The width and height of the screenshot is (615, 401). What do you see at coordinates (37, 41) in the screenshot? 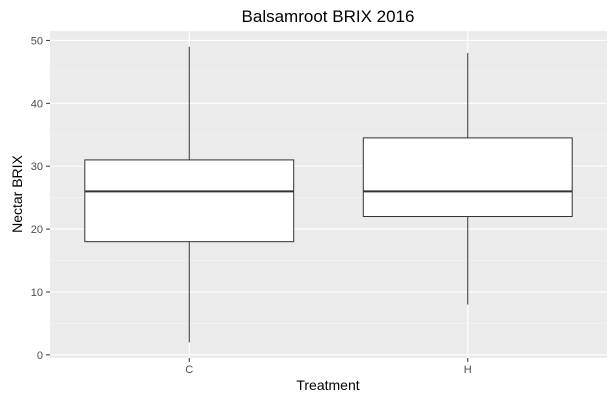
I see `y-tick-label: 50` at bounding box center [37, 41].